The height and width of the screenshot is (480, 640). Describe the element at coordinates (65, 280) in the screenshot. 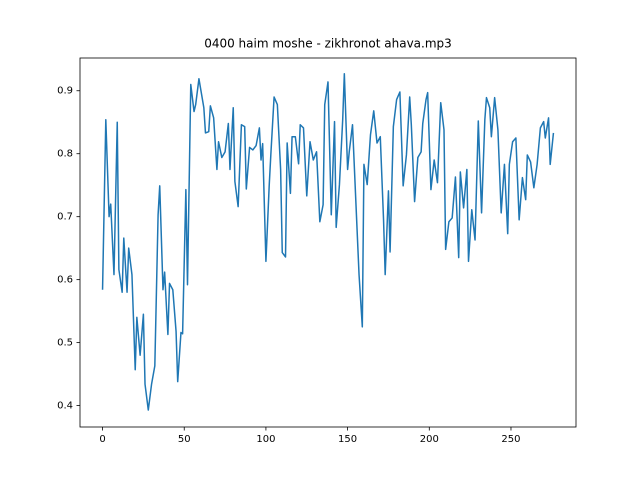

I see `y-tick-label: 0.6` at that location.